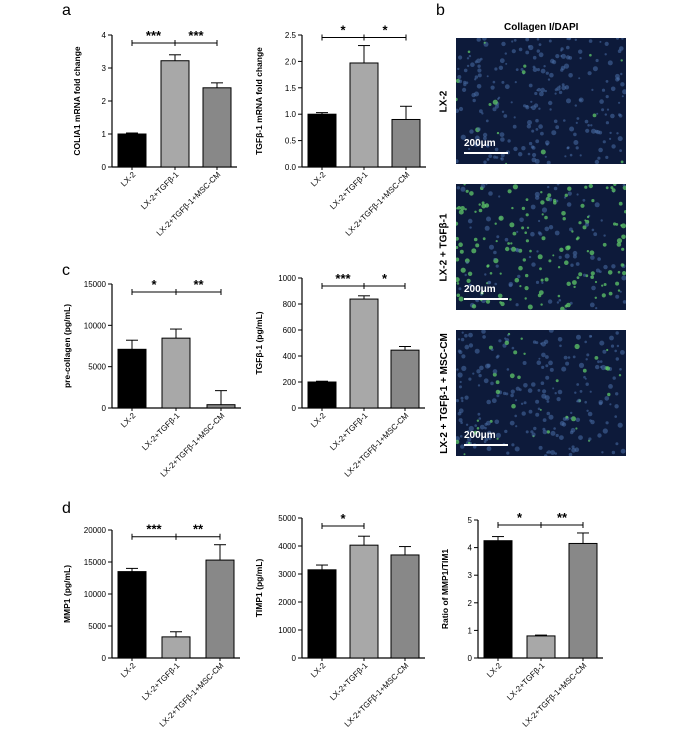  I want to click on y-axis-label: MMP1 (pg/mL), so click(67, 594).